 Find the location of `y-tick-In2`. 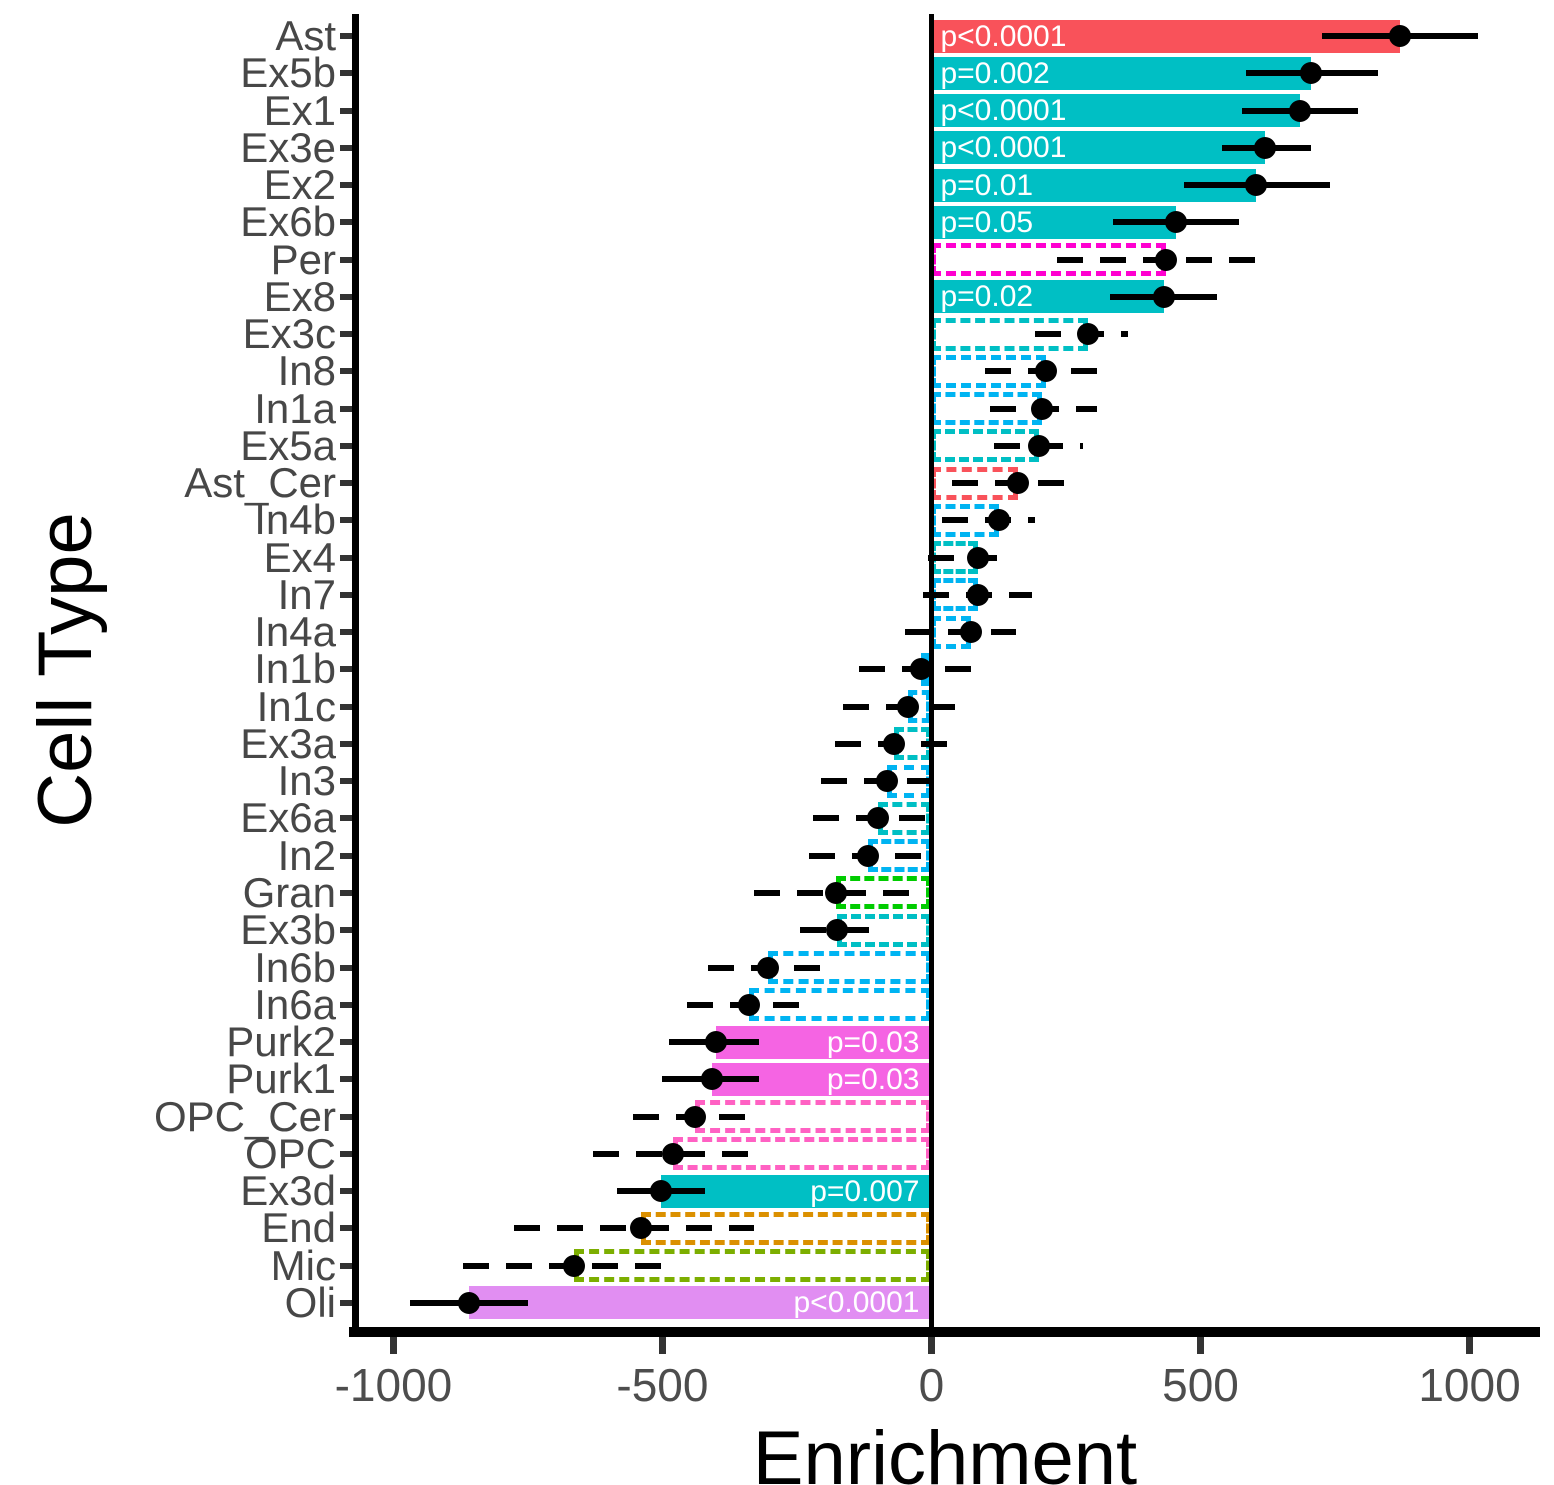

y-tick-In2 is located at coordinates (346, 855).